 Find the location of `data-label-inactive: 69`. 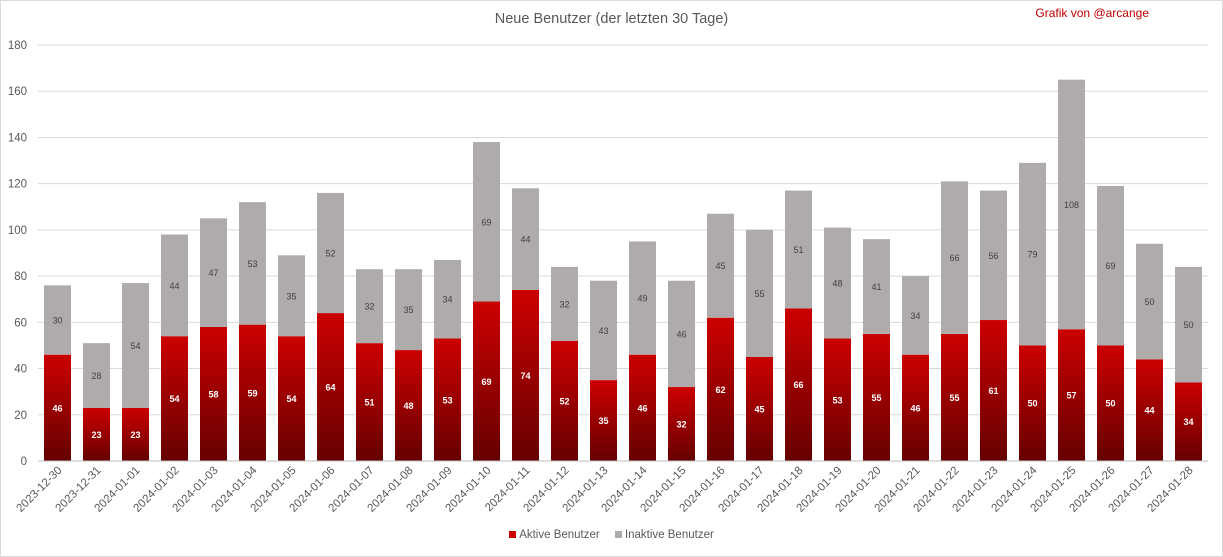

data-label-inactive: 69 is located at coordinates (1110, 266).